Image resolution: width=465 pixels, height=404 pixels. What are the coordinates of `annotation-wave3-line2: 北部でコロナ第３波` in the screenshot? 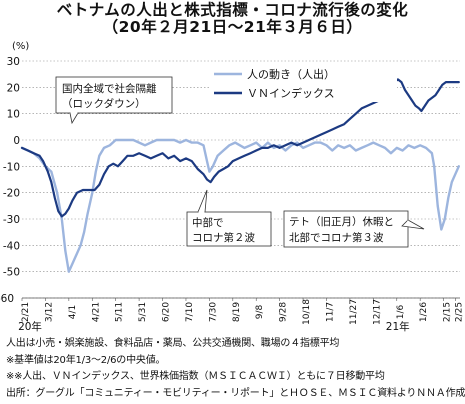 It's located at (336, 237).